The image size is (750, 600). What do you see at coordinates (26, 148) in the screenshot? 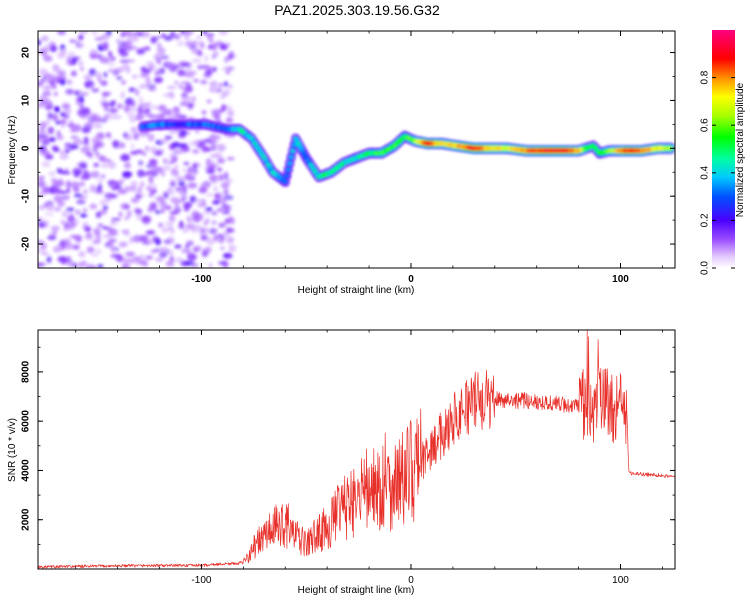
I see `y-tick-label: 0` at bounding box center [26, 148].